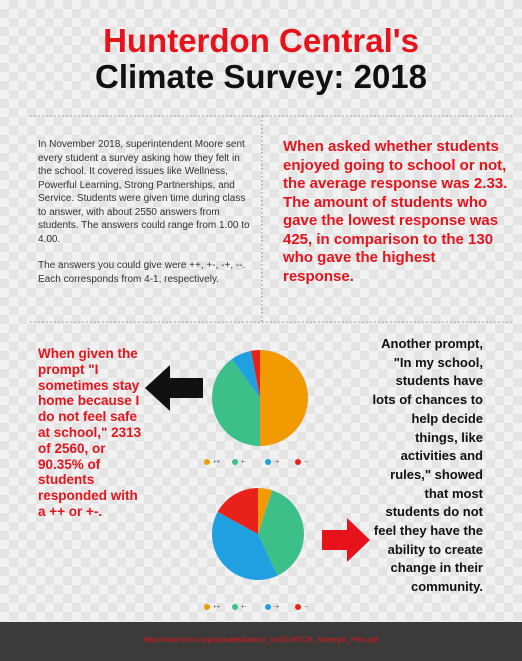 This screenshot has width=522, height=661. What do you see at coordinates (261, 40) in the screenshot?
I see `title: Hunterdon Central's` at bounding box center [261, 40].